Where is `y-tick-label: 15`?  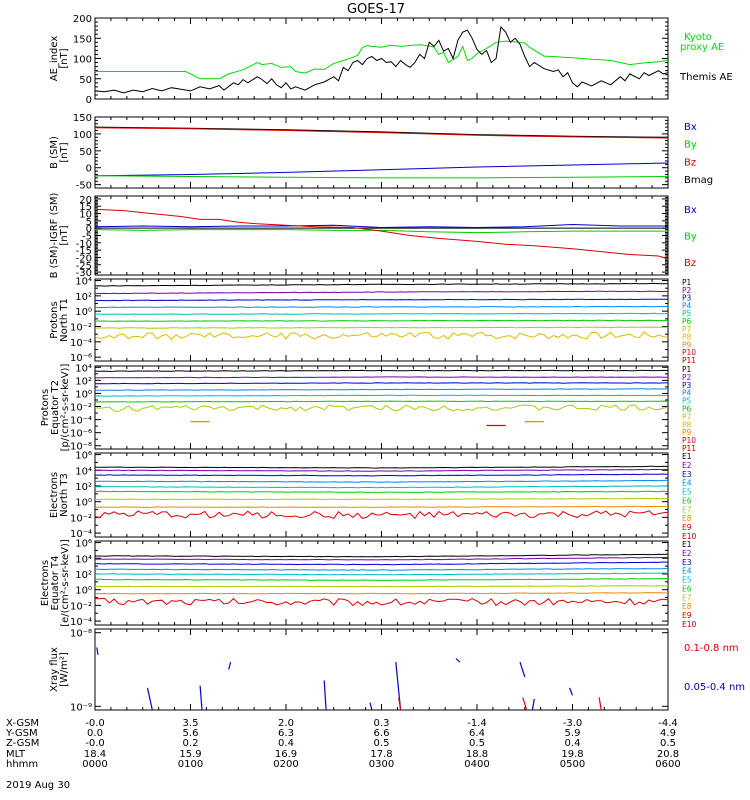
y-tick-label: 15 is located at coordinates (85, 207).